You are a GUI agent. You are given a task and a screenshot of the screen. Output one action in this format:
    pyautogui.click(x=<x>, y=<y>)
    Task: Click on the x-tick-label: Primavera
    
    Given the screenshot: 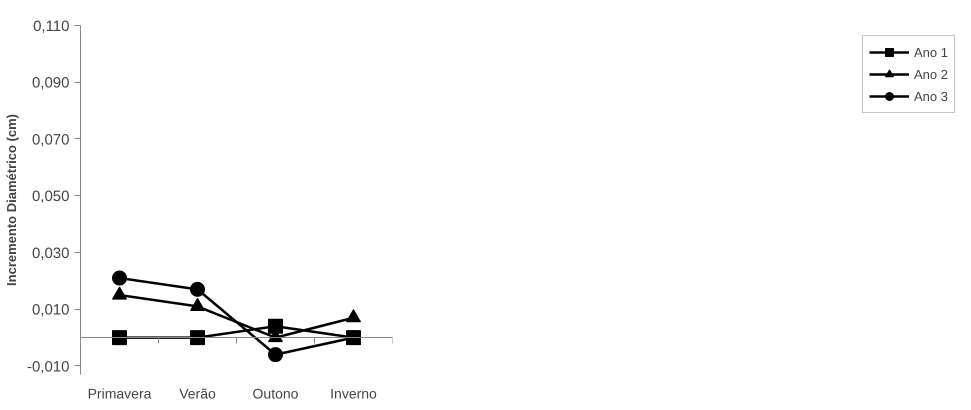 What is the action you would take?
    pyautogui.click(x=120, y=394)
    